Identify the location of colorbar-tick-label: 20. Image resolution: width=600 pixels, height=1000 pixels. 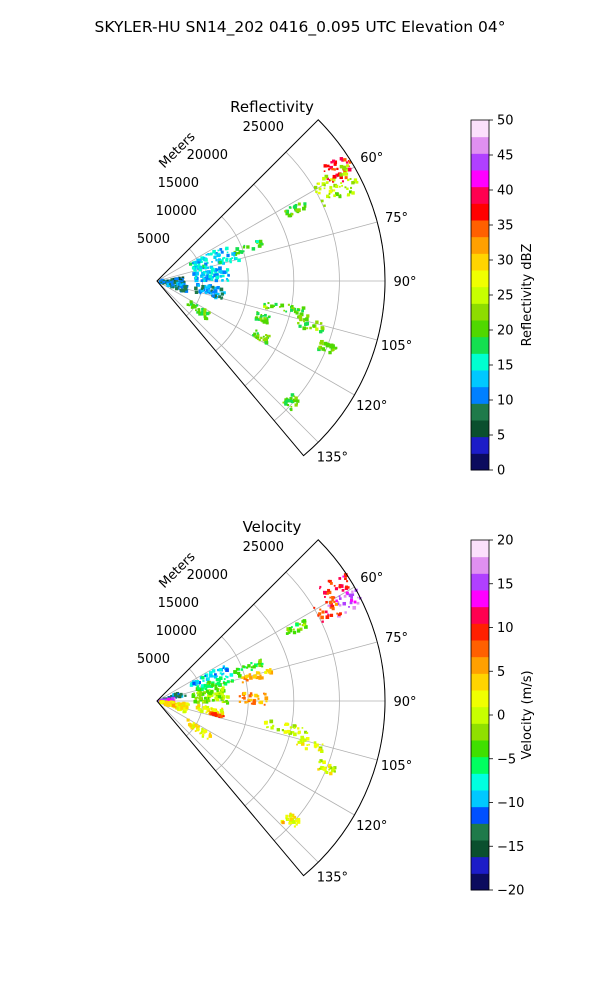
(505, 331).